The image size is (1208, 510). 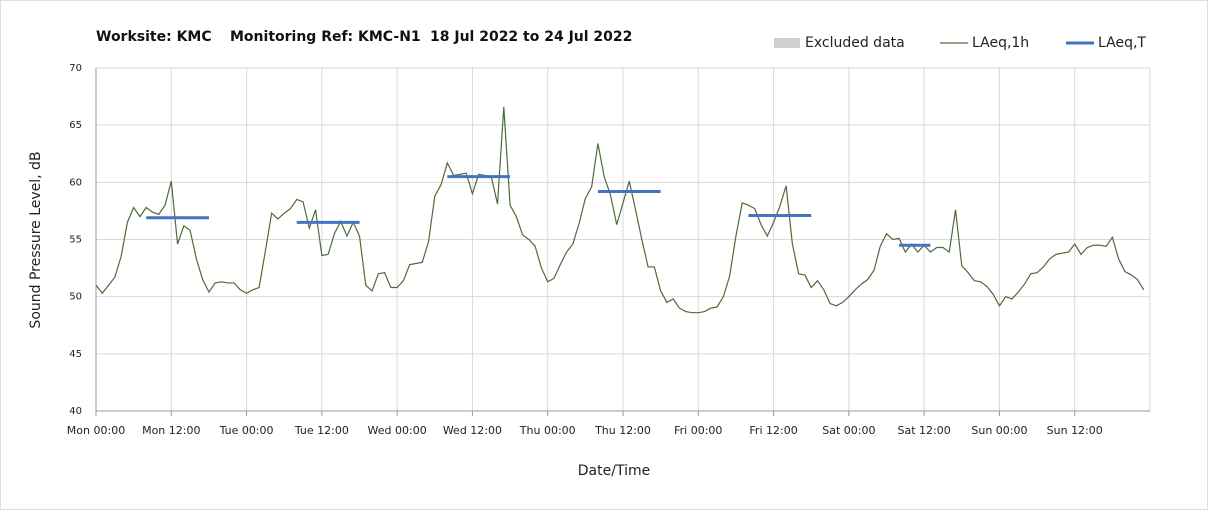 What do you see at coordinates (75, 297) in the screenshot?
I see `y-tick-label: 50` at bounding box center [75, 297].